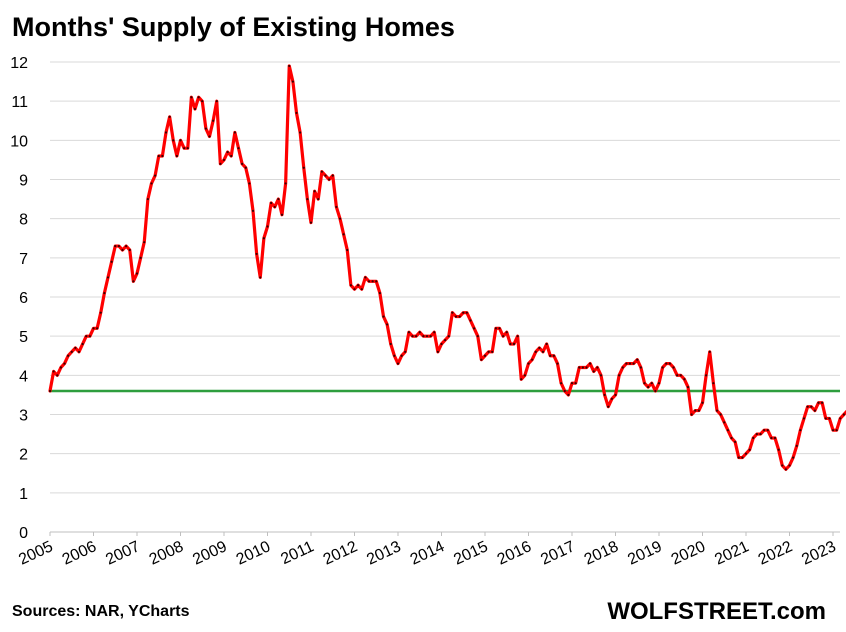 The height and width of the screenshot is (632, 846). What do you see at coordinates (19, 141) in the screenshot?
I see `y-tick-label: 10` at bounding box center [19, 141].